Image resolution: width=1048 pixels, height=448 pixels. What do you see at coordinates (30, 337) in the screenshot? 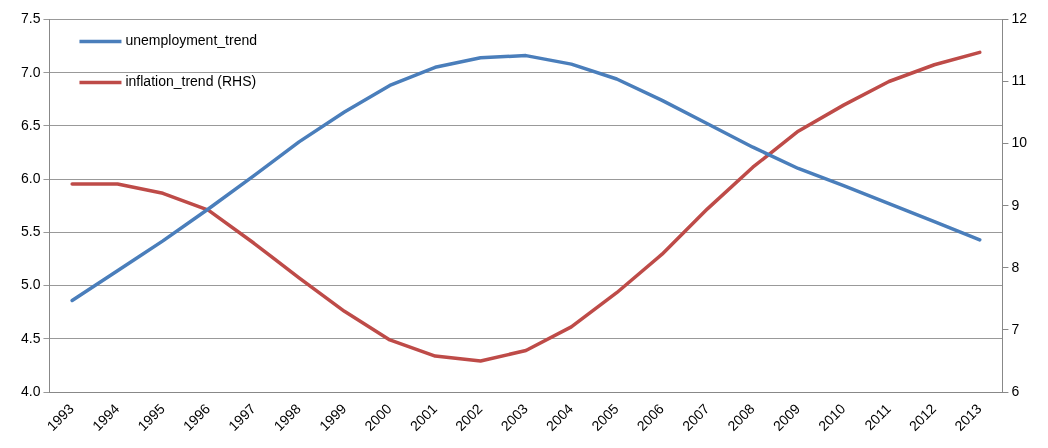
I see `y-tick-label: 4.5` at bounding box center [30, 337].